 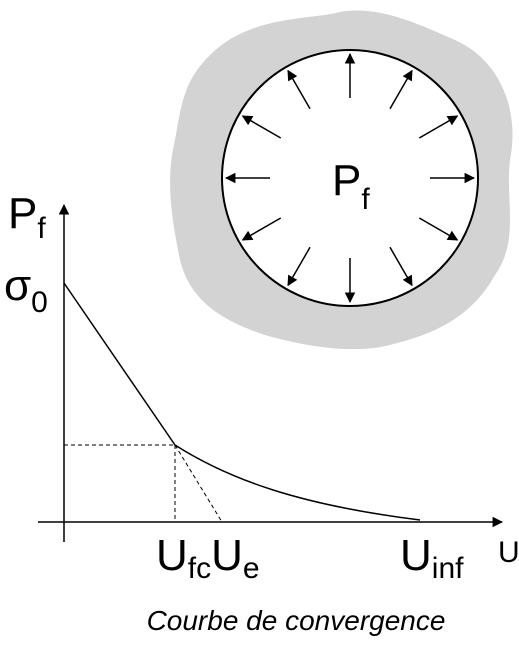 I want to click on caption: Courbe de convergence, so click(x=296, y=620).